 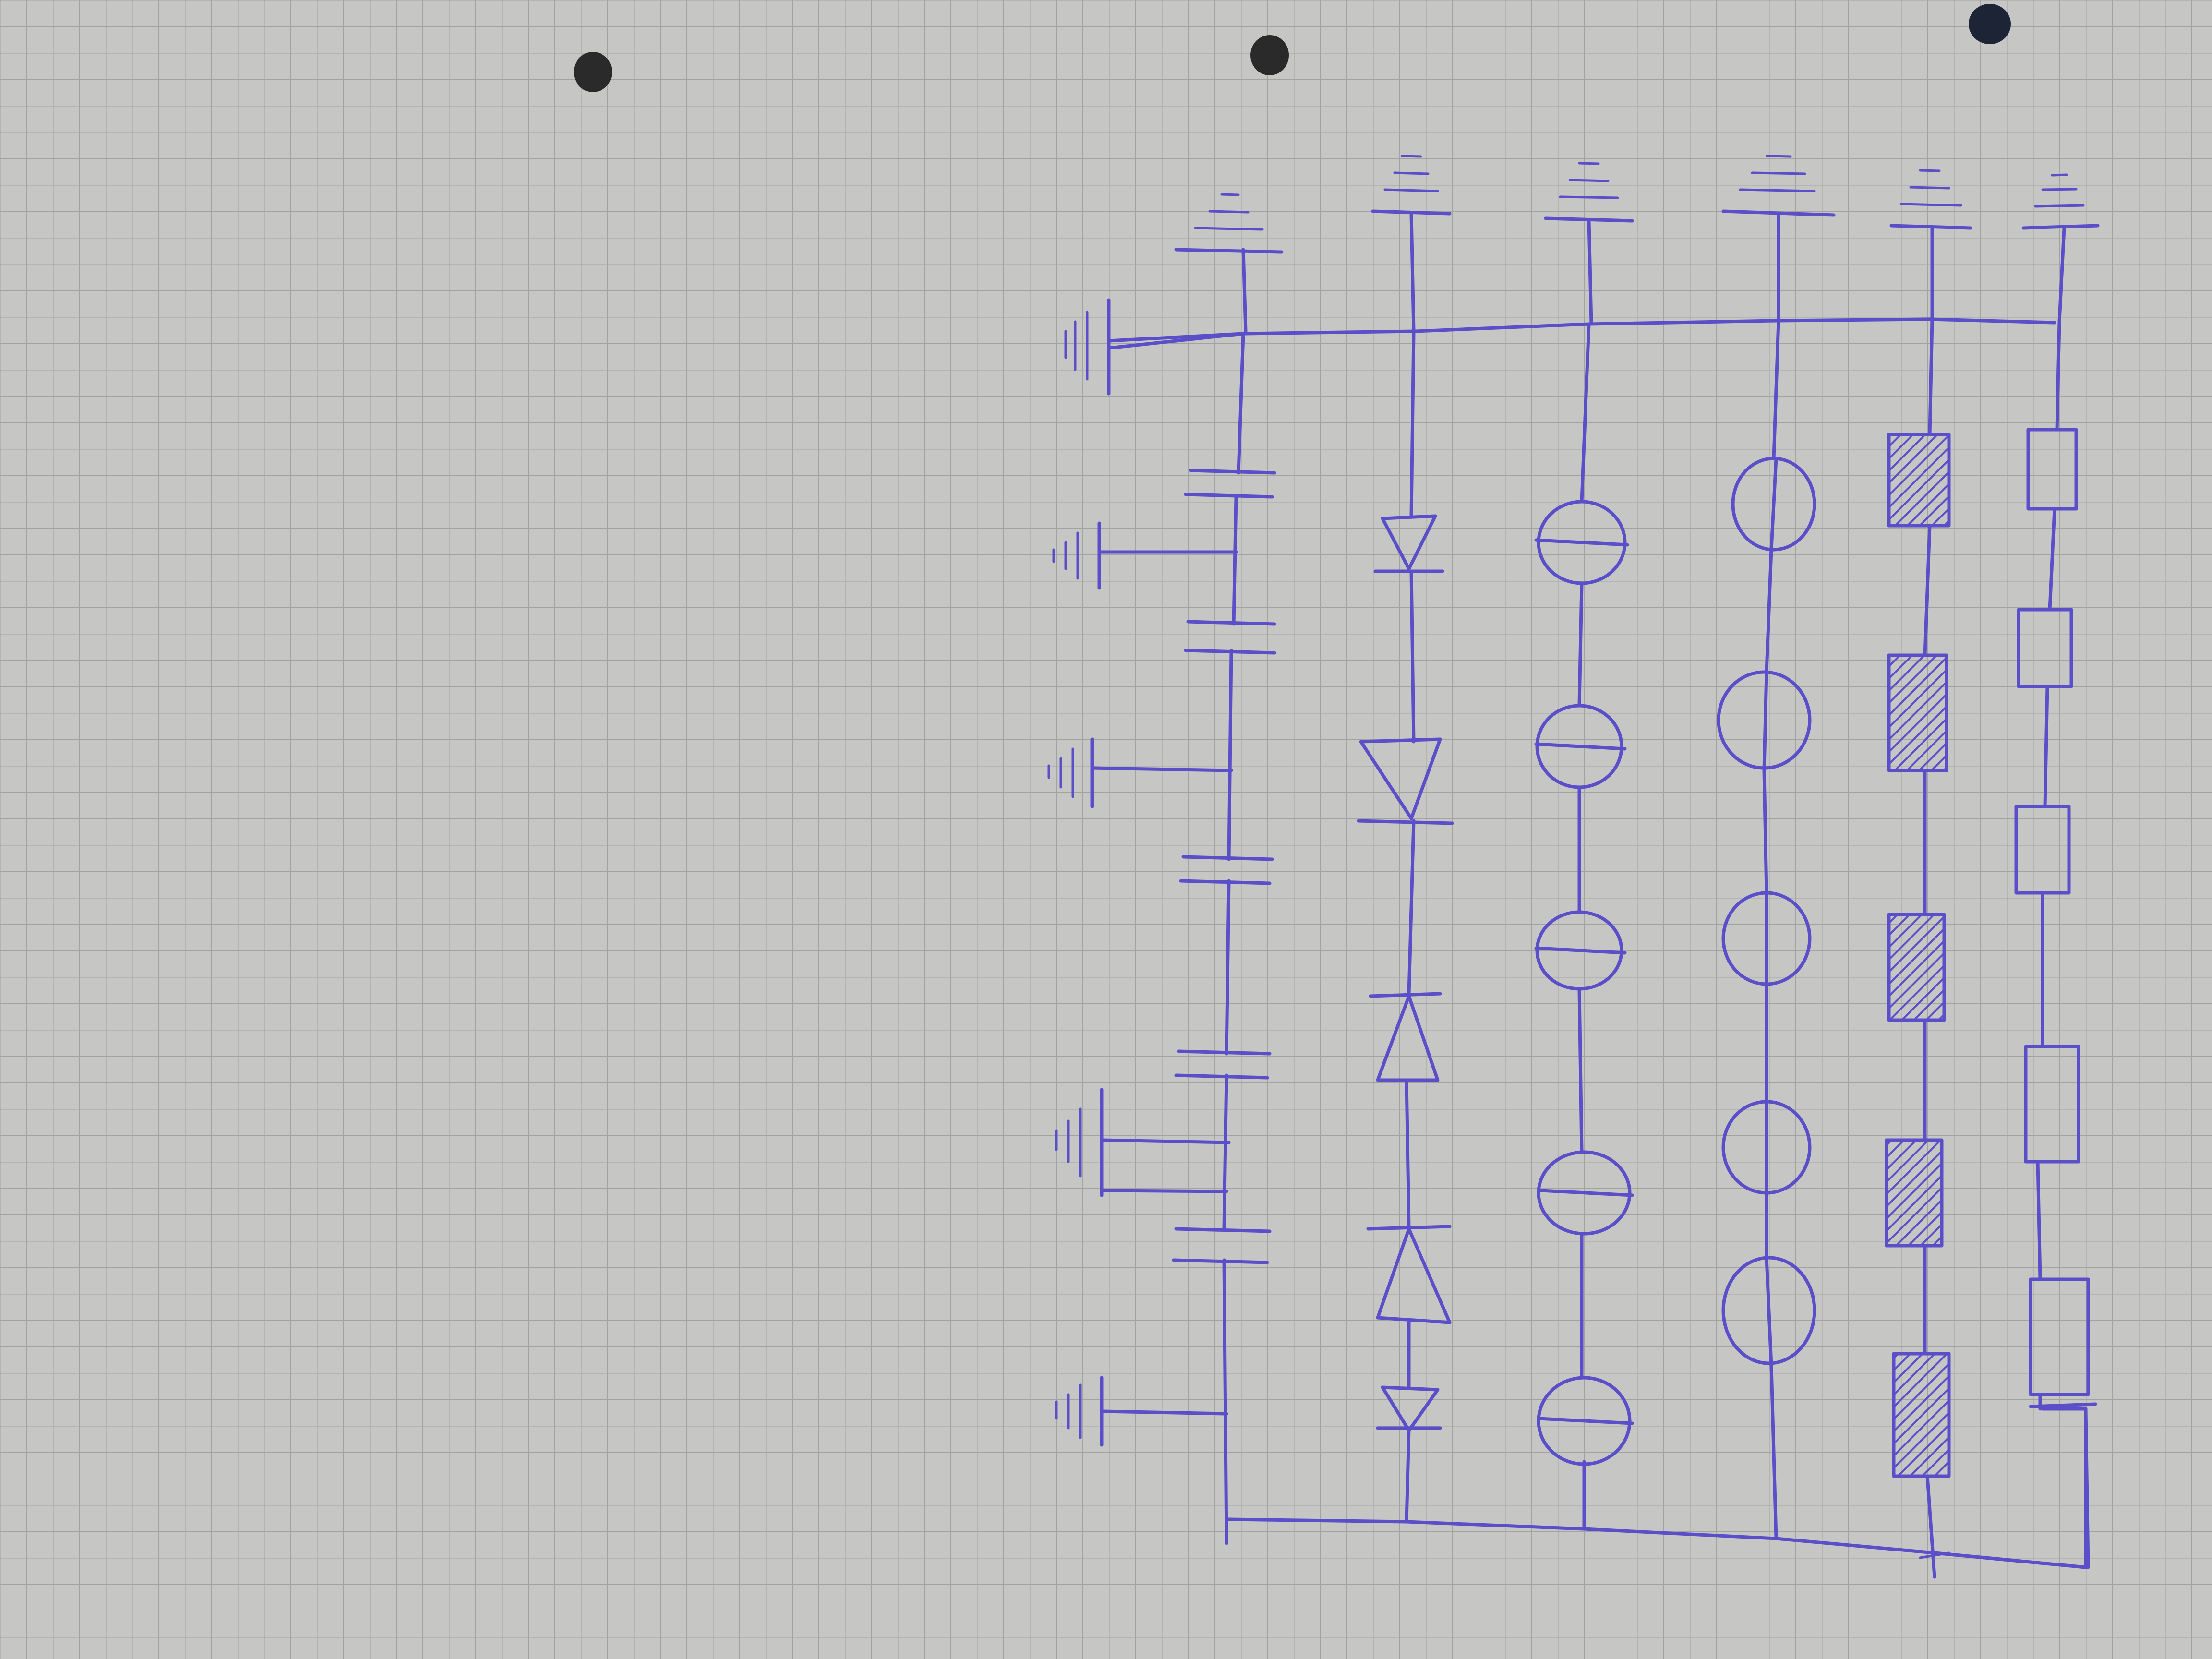 What do you see at coordinates (1292, 48) in the screenshot?
I see `punch-holes` at bounding box center [1292, 48].